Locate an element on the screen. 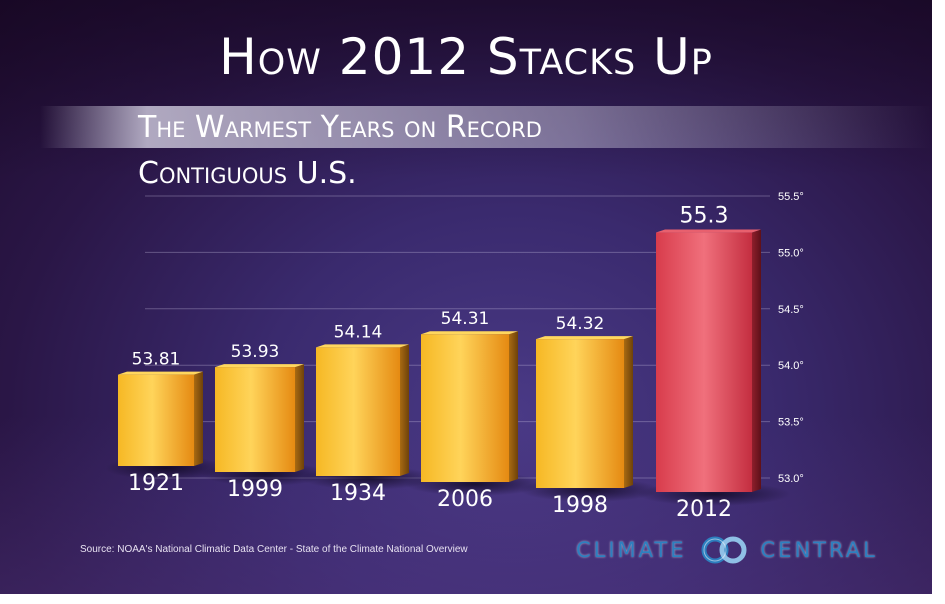  subtitle-band is located at coordinates (486, 127).